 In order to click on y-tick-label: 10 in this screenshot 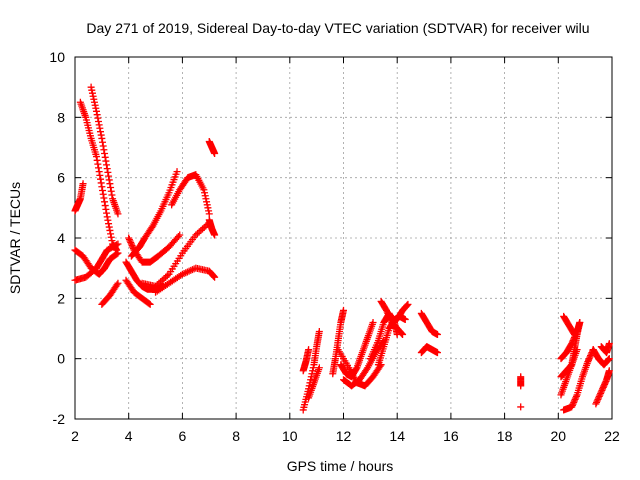, I will do `click(57, 57)`.